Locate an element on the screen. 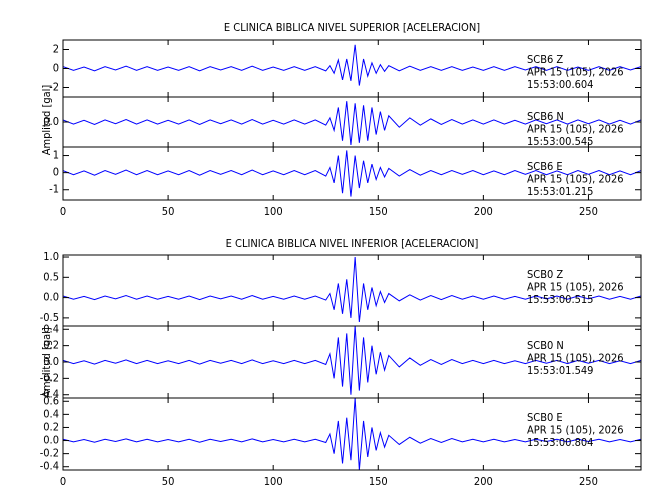 The height and width of the screenshot is (500, 650). y-tick-label: 1 is located at coordinates (56, 155).